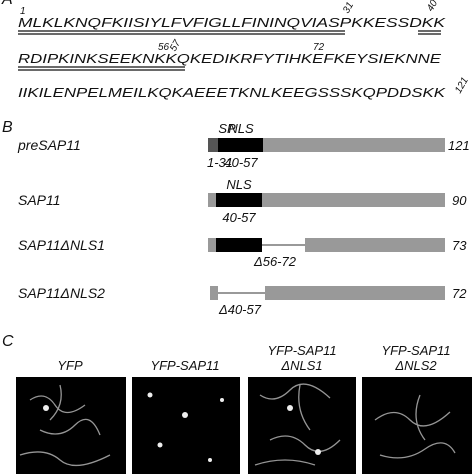  What do you see at coordinates (39, 200) in the screenshot?
I see `construct-name: SAP11` at bounding box center [39, 200].